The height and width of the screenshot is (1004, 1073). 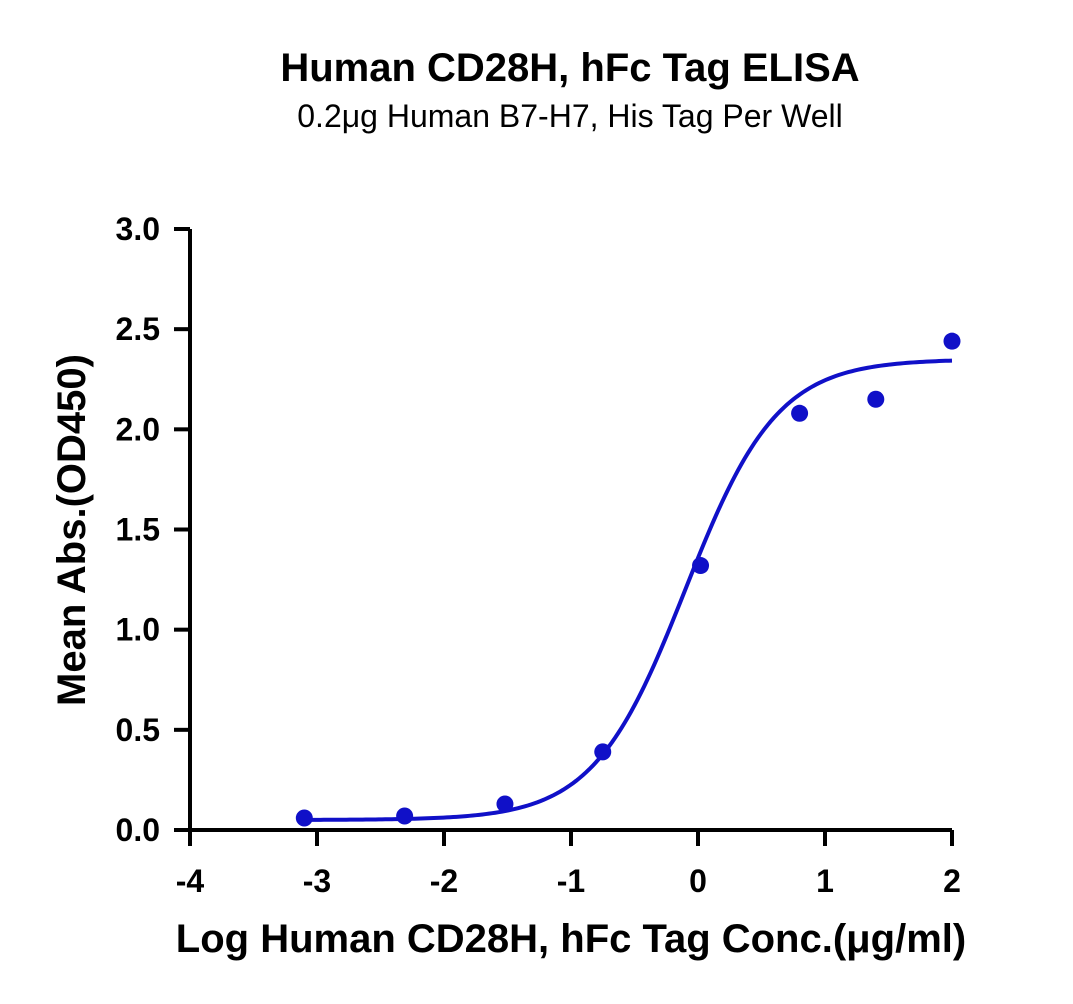 I want to click on x-tick-label: -1, so click(x=571, y=881).